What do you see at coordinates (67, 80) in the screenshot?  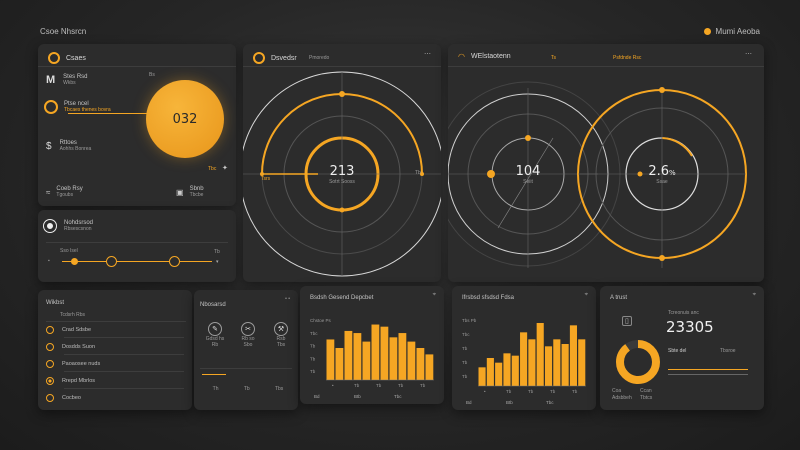 I see `left-item-1: M Stes Rsd Wkbs` at bounding box center [67, 80].